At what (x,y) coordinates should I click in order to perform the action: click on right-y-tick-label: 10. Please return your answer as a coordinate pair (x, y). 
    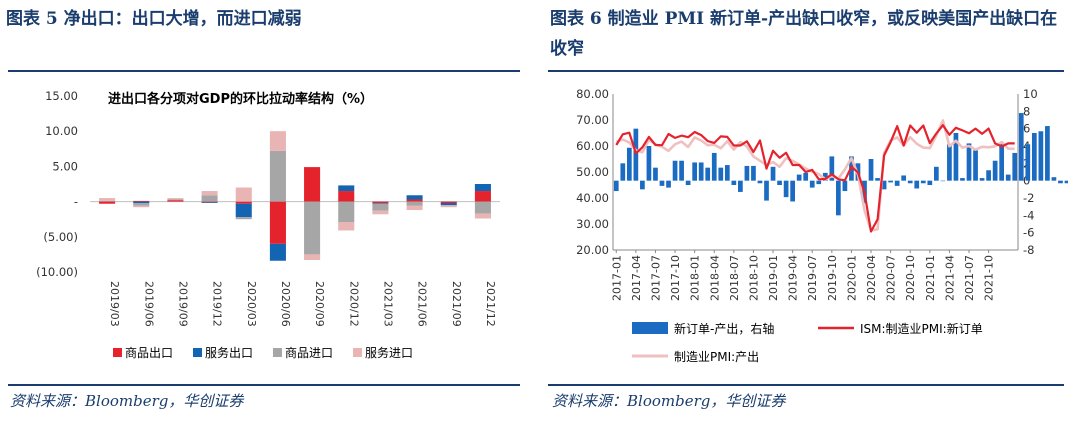
    Looking at the image, I should click on (1030, 94).